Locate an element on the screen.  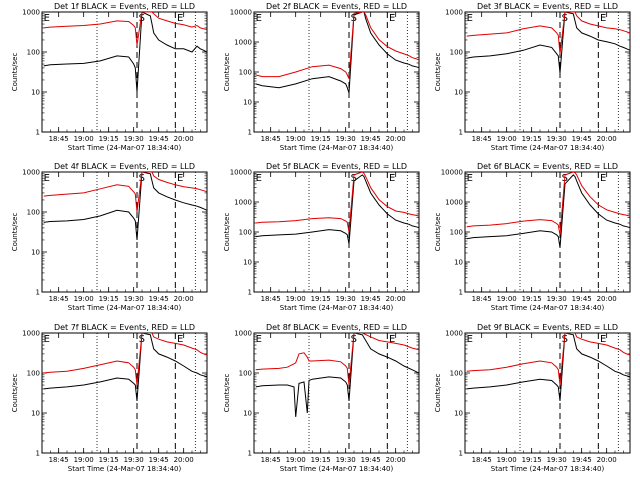
panel-title: Det 7f BLACK = Events, RED = LLD is located at coordinates (124, 327).